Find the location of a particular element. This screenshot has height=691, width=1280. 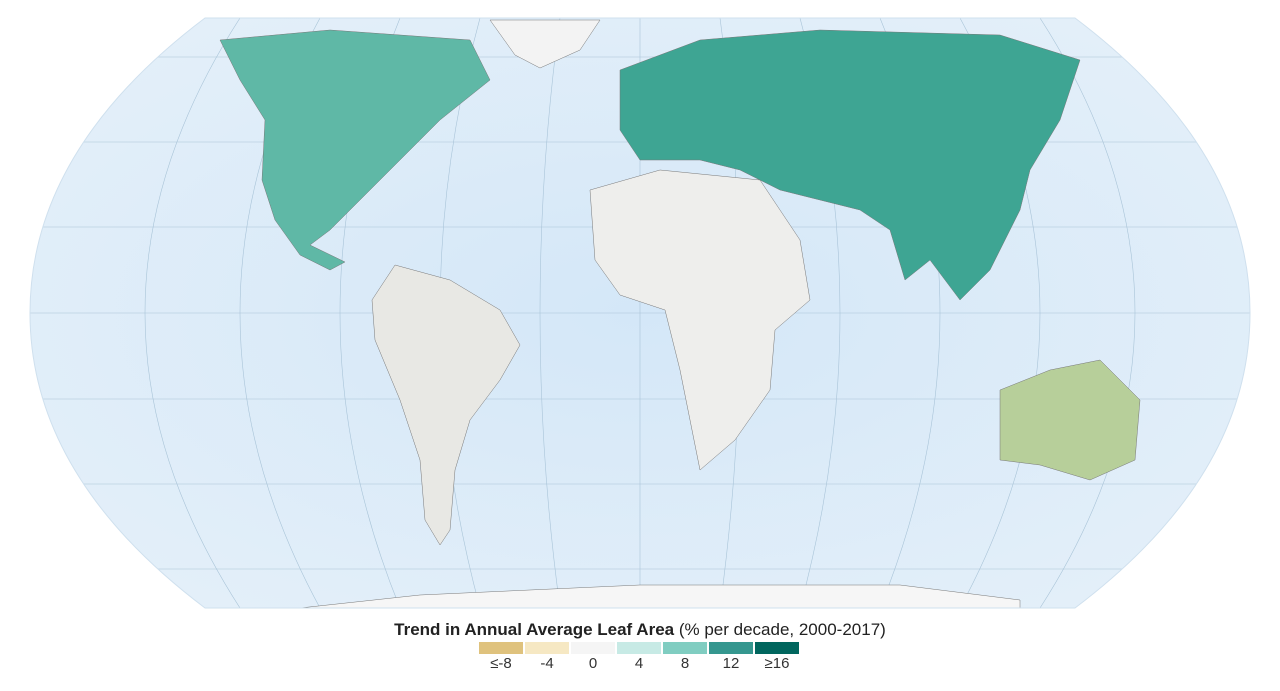

greenland is located at coordinates (545, 44).